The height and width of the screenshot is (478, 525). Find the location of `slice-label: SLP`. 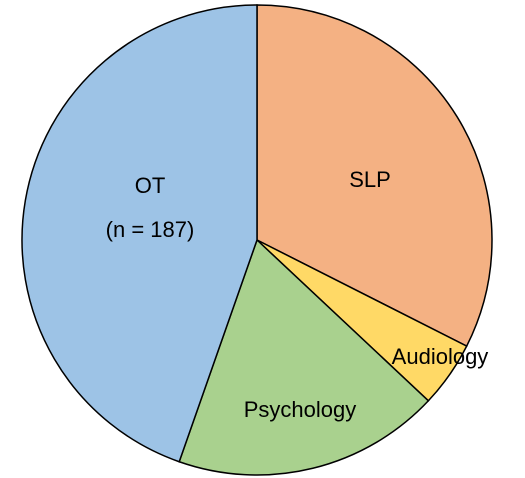

slice-label: SLP is located at coordinates (370, 179).